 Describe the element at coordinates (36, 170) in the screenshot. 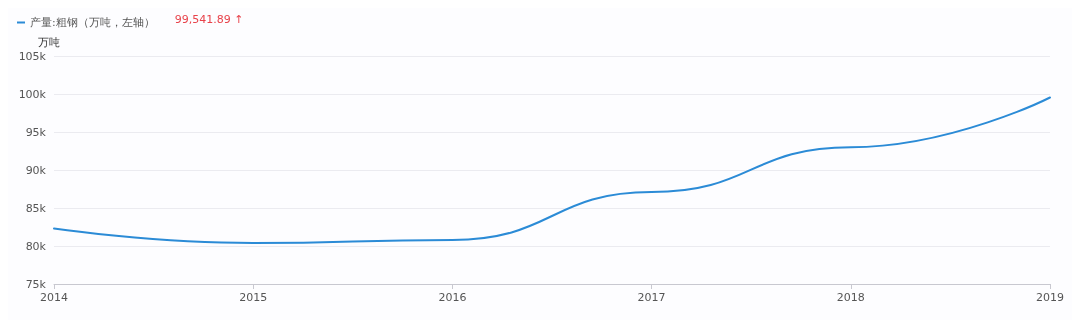

I see `y-tick-label: 90k` at that location.